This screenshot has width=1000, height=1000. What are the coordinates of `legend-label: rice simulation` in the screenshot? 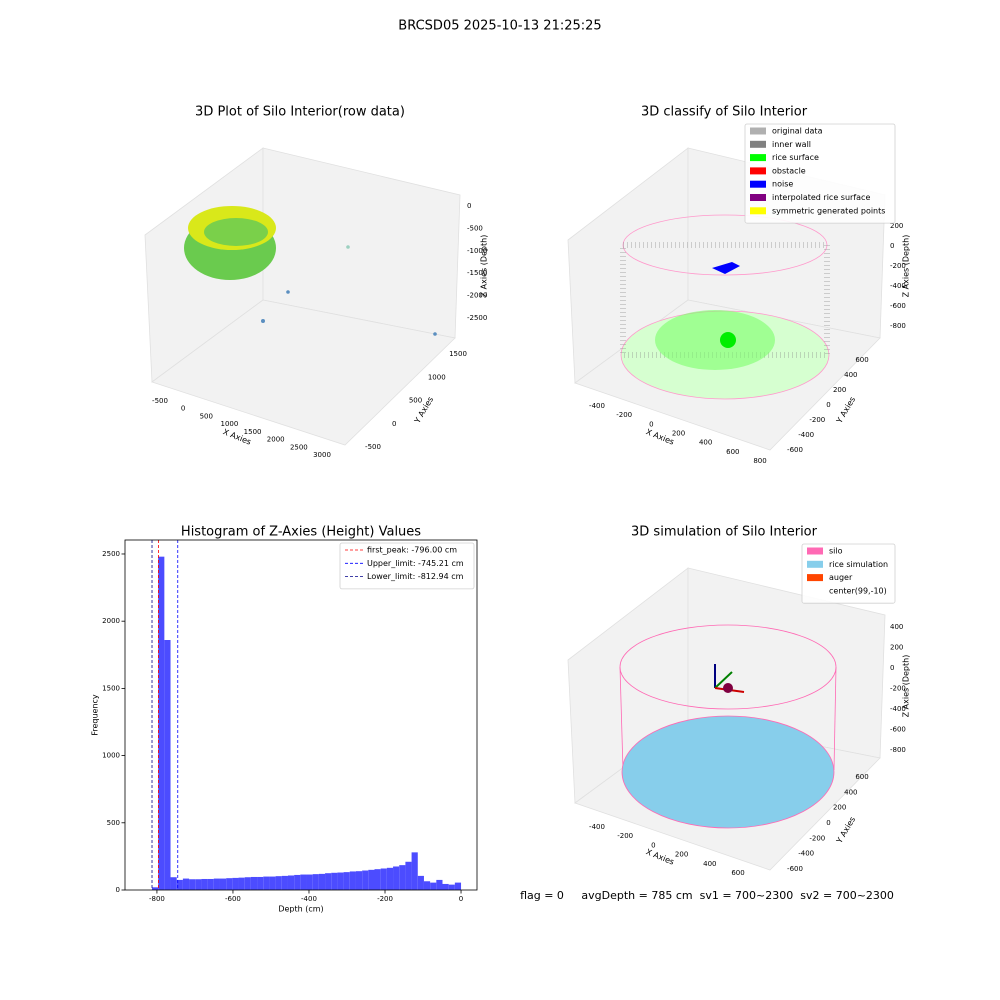 It's located at (858, 564).